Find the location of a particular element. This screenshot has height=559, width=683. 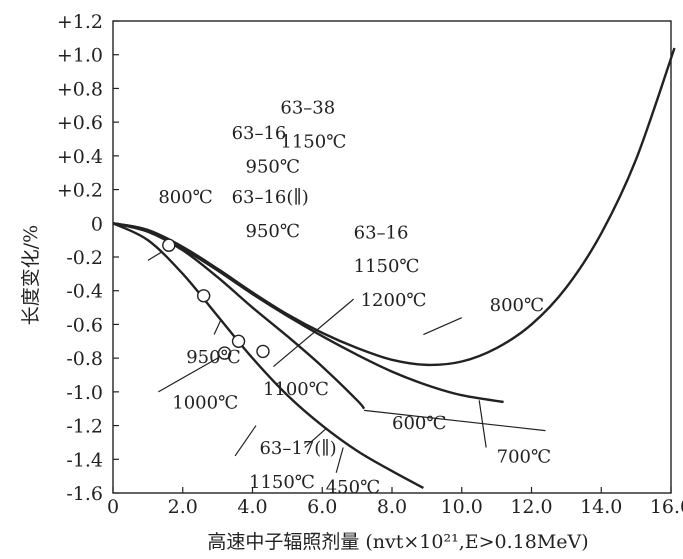

y-tick-label: -0.6 is located at coordinates (84, 325).